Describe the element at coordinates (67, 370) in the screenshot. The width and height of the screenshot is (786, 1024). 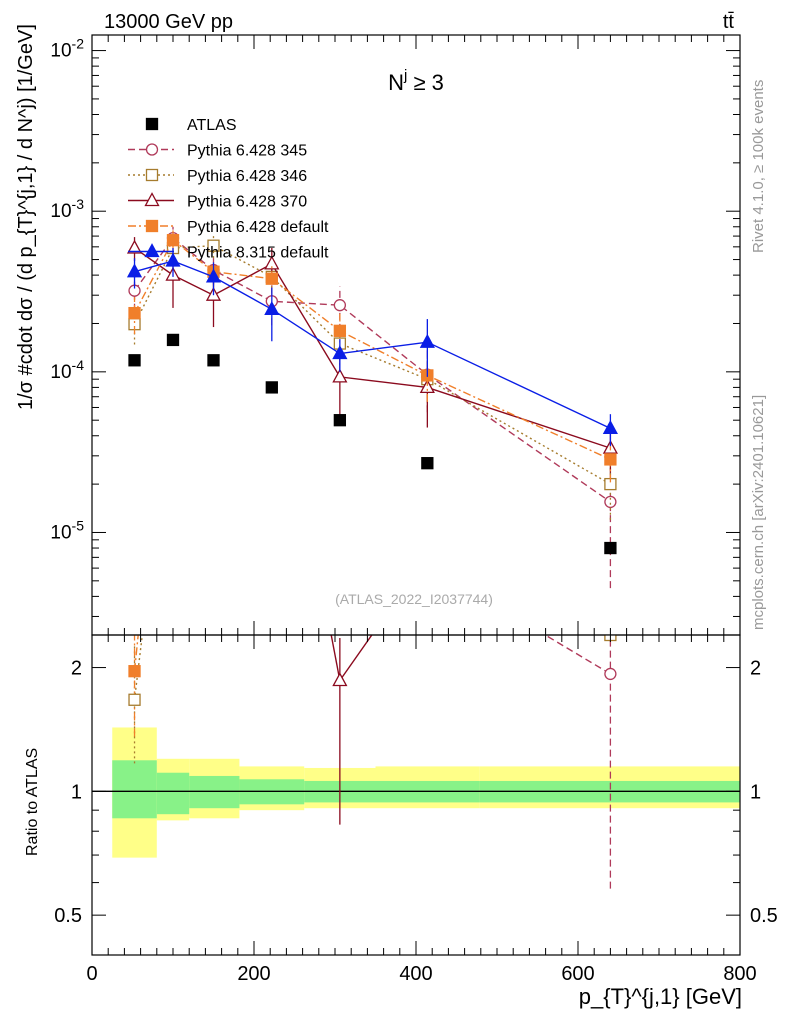
I see `y-tick-label: 10⁻⁴` at that location.